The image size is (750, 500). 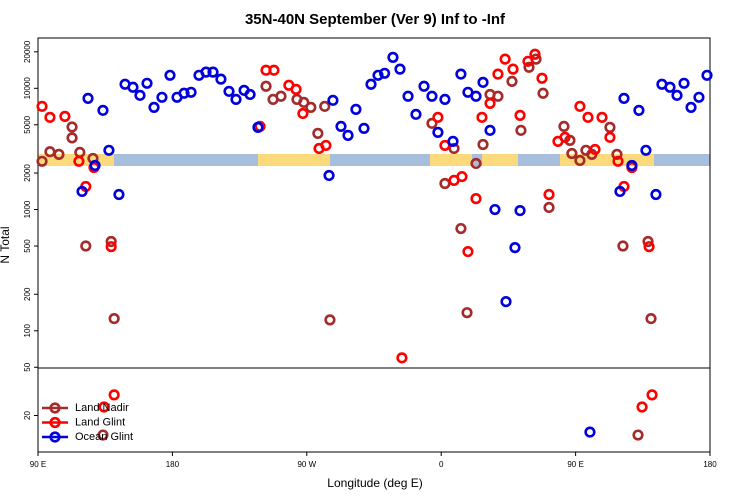 What do you see at coordinates (100, 422) in the screenshot?
I see `legend-label: Land Glint` at bounding box center [100, 422].